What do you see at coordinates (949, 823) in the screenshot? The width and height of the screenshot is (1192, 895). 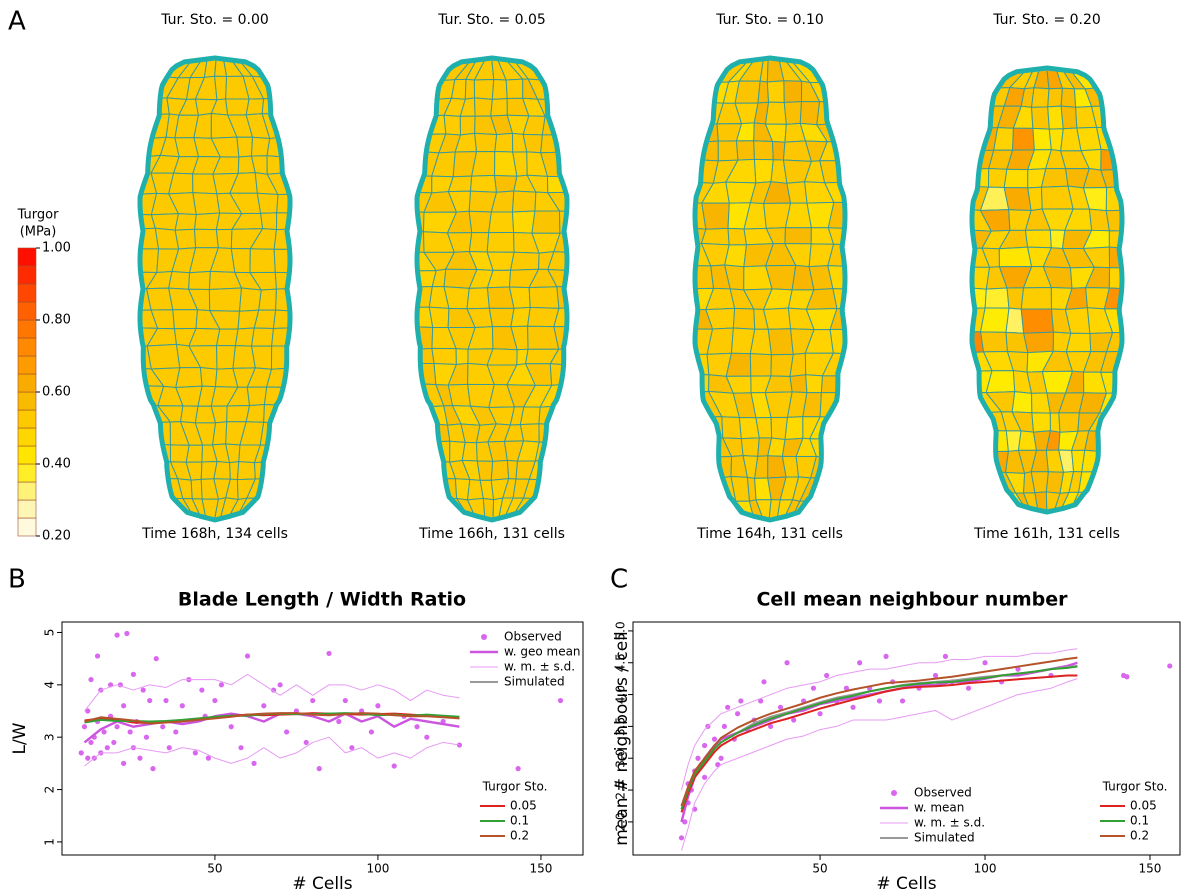 I see `legend-label: w. m. ± s.d.` at bounding box center [949, 823].